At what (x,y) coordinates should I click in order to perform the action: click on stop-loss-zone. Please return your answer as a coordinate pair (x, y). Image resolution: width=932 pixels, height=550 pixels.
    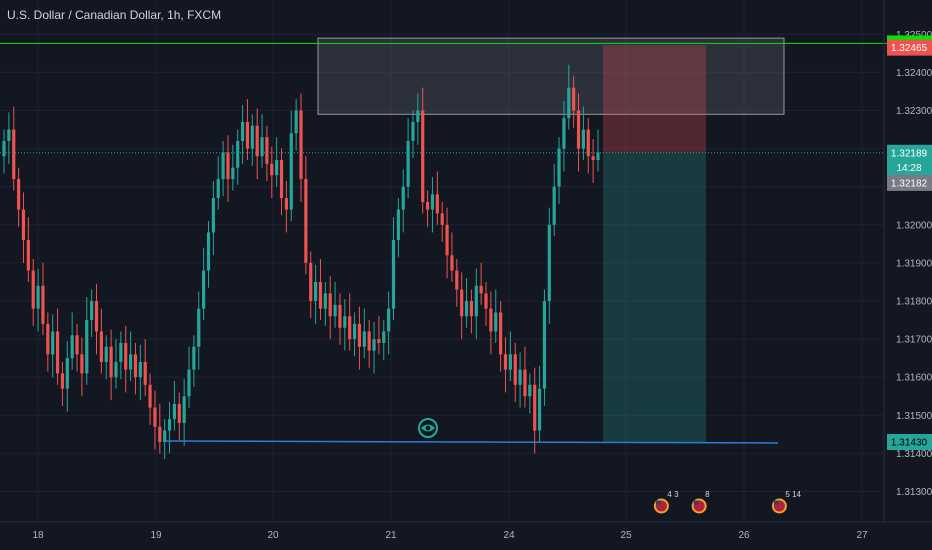
    Looking at the image, I should click on (654, 100).